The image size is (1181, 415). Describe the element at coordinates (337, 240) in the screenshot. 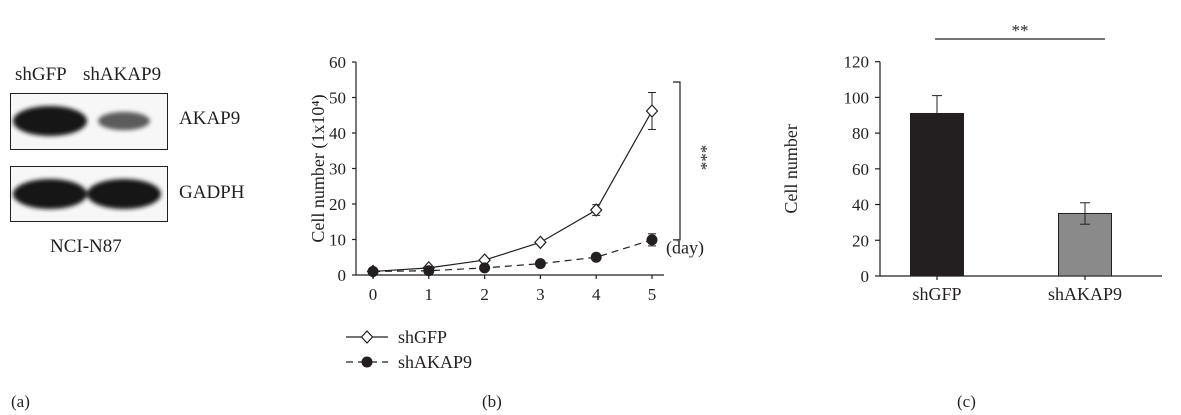

I see `y-tick-label: 10` at that location.